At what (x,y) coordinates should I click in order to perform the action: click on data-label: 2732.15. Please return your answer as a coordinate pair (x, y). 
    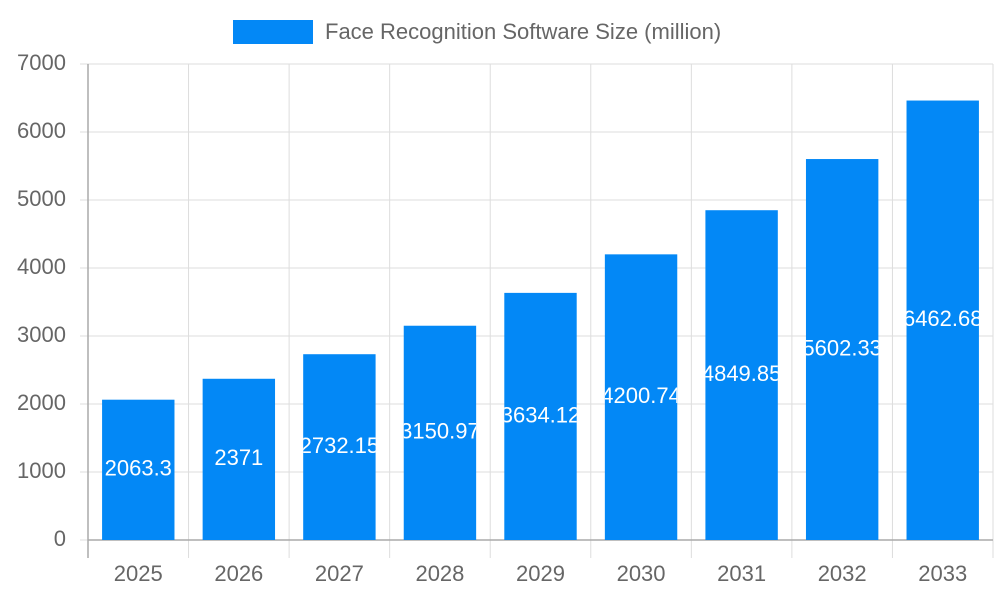
    Looking at the image, I should click on (340, 445).